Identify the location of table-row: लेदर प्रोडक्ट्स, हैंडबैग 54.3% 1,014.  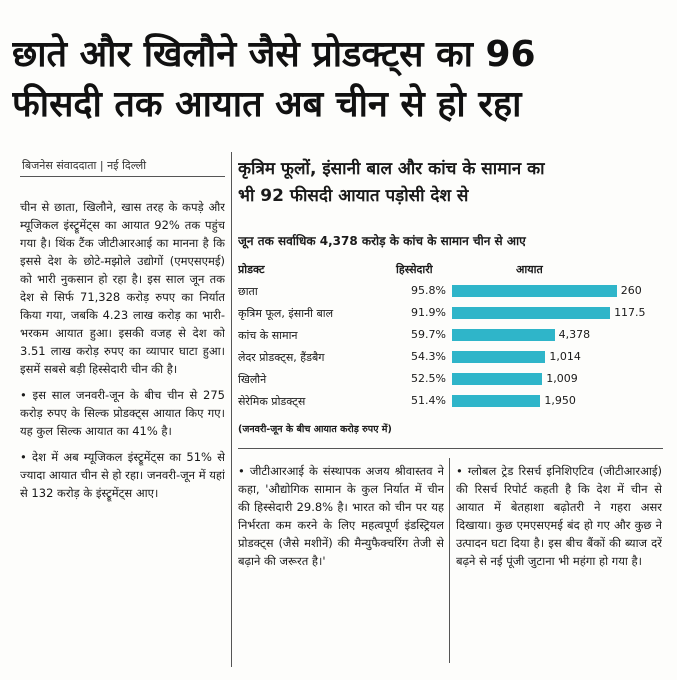
(453, 357).